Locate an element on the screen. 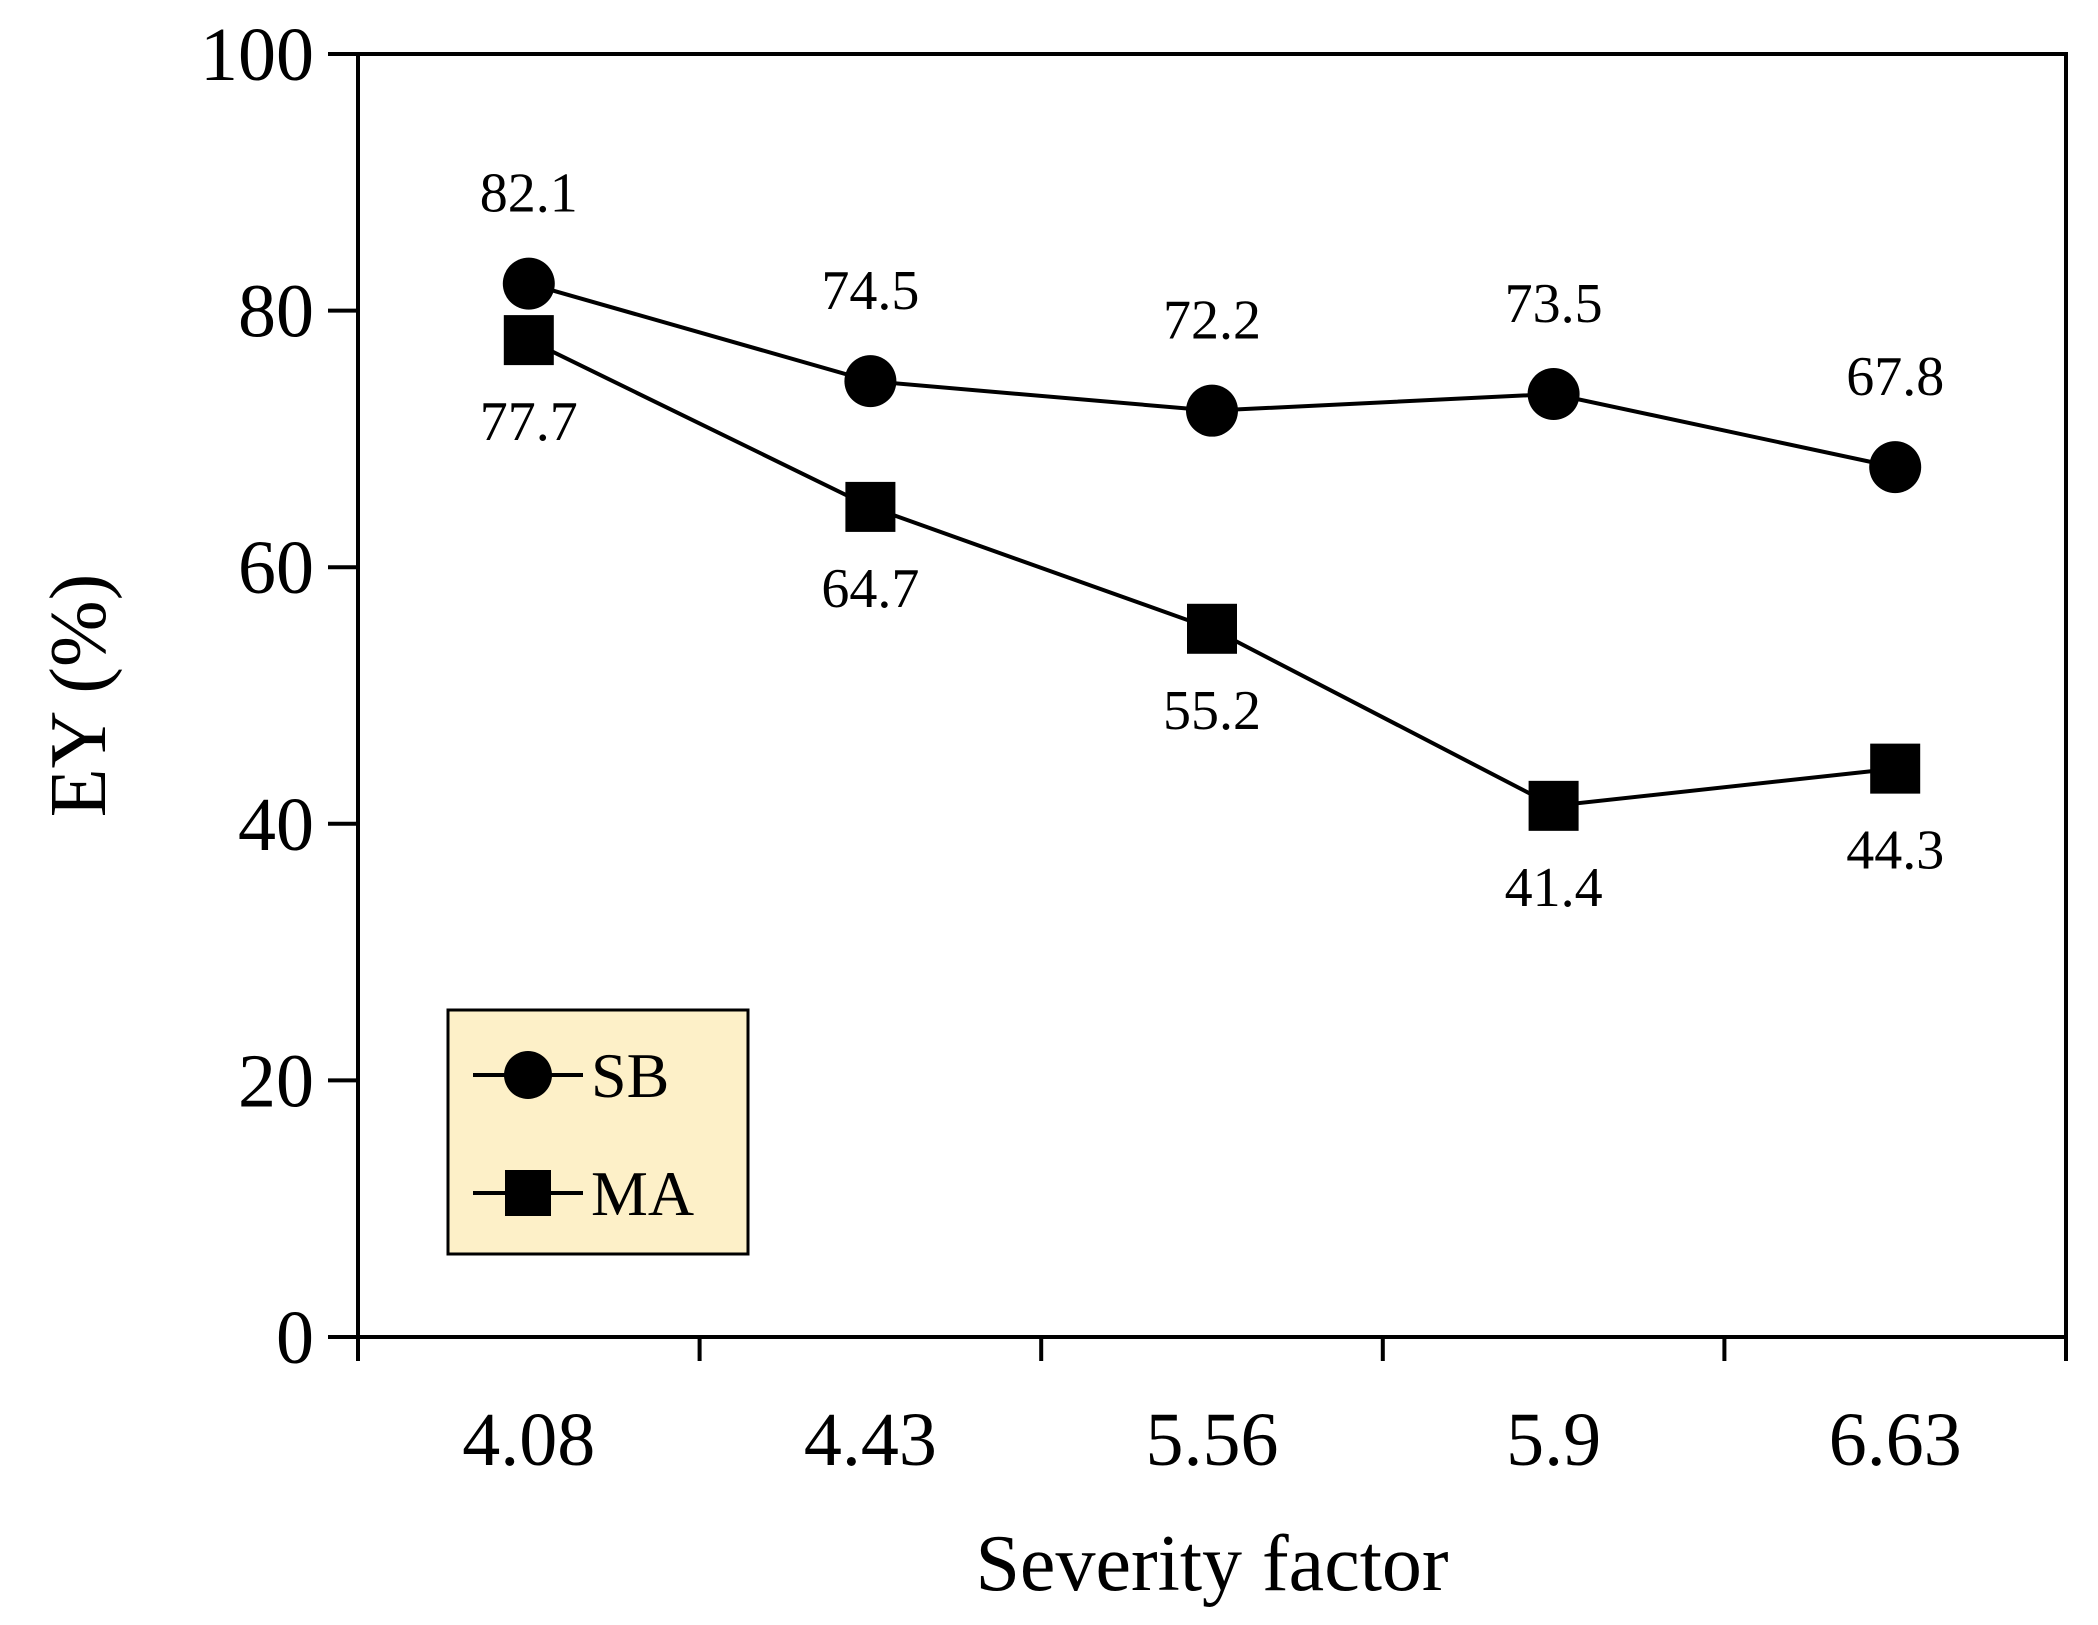  data-label-sb: 67.8 is located at coordinates (1895, 377).